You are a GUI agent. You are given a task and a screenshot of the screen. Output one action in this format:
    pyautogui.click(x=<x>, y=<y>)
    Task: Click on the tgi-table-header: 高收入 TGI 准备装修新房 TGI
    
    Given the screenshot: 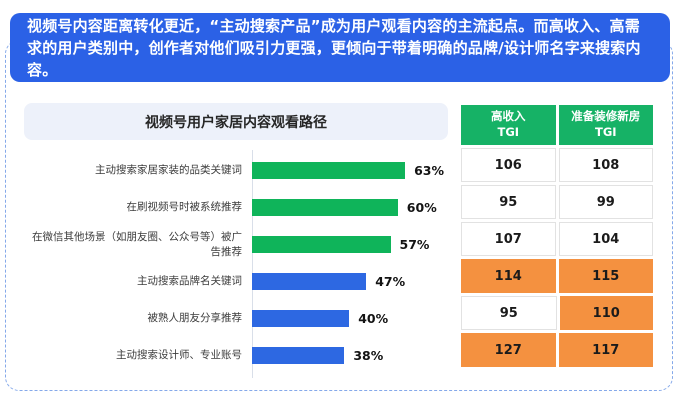 What is the action you would take?
    pyautogui.click(x=557, y=125)
    